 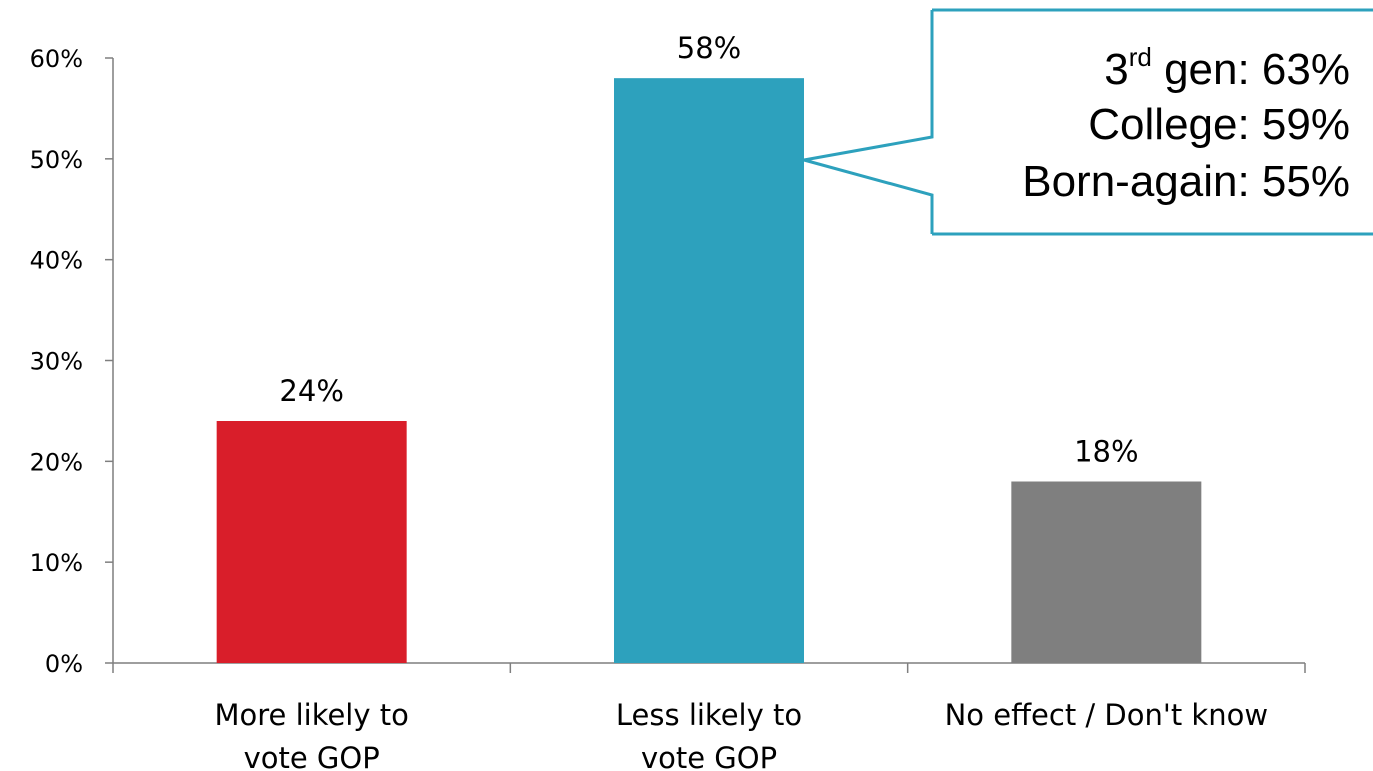 I want to click on data-label: 18%, so click(x=1106, y=452).